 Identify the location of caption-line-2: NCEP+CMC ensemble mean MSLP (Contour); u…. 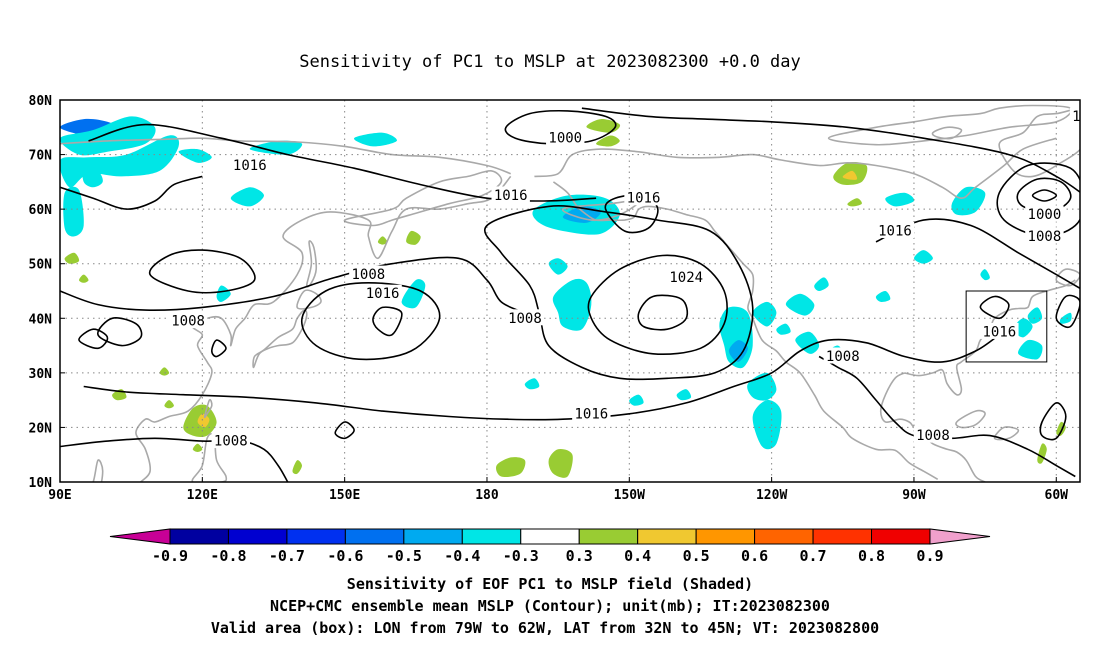
(550, 606).